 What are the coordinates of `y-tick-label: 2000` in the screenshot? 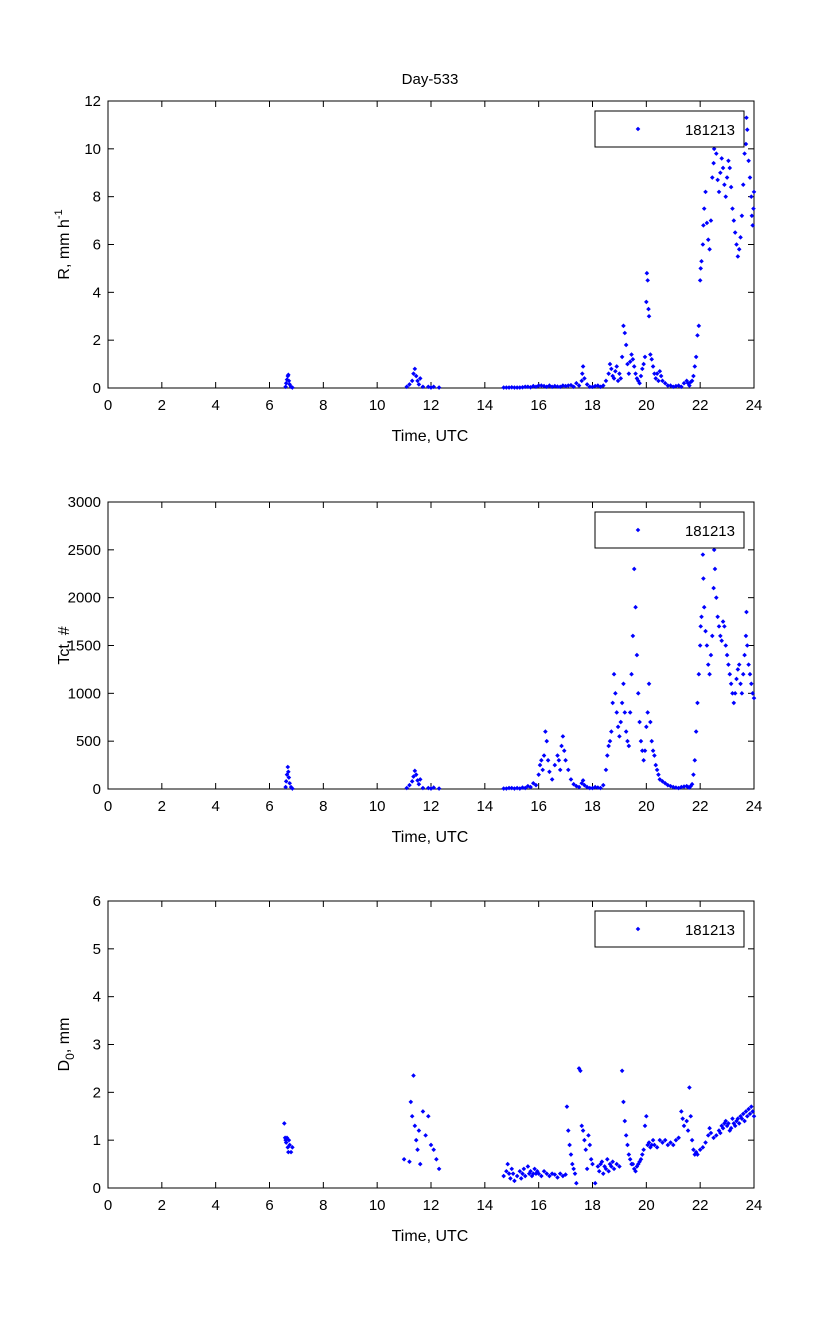 It's located at (84, 598).